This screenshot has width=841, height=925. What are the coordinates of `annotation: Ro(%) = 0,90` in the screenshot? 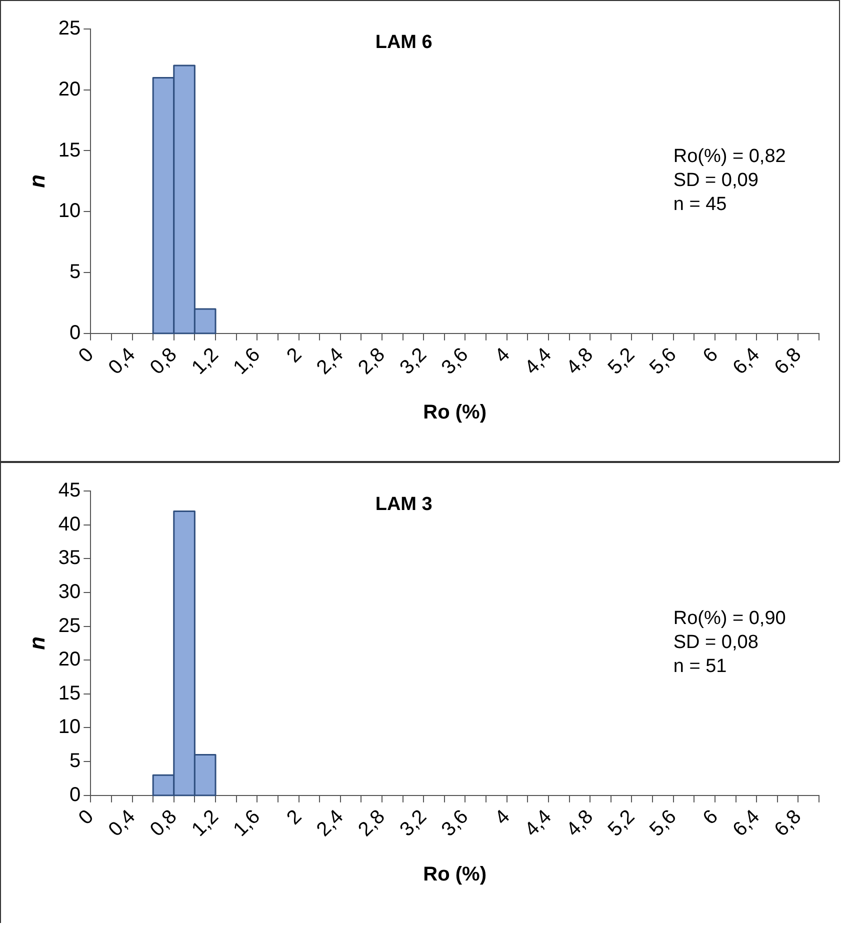 It's located at (729, 619).